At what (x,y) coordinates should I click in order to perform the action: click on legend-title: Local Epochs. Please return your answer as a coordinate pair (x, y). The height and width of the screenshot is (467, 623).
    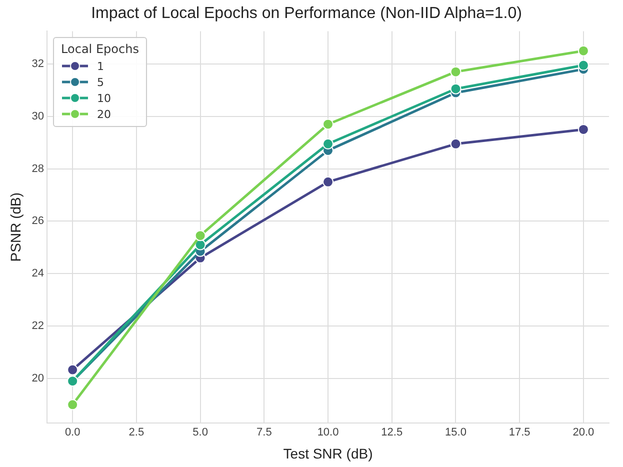
    Looking at the image, I should click on (100, 49).